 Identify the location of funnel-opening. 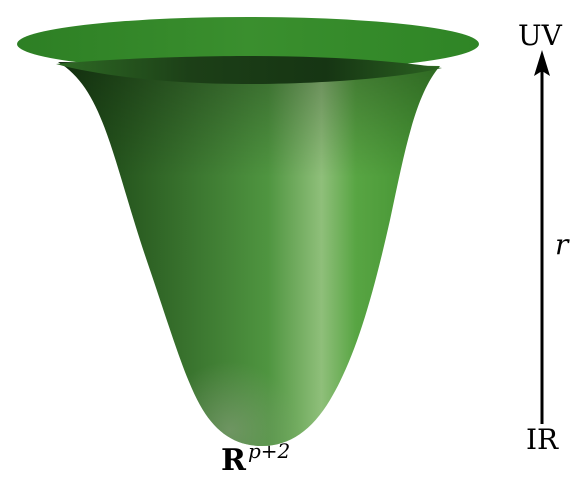
(249, 70).